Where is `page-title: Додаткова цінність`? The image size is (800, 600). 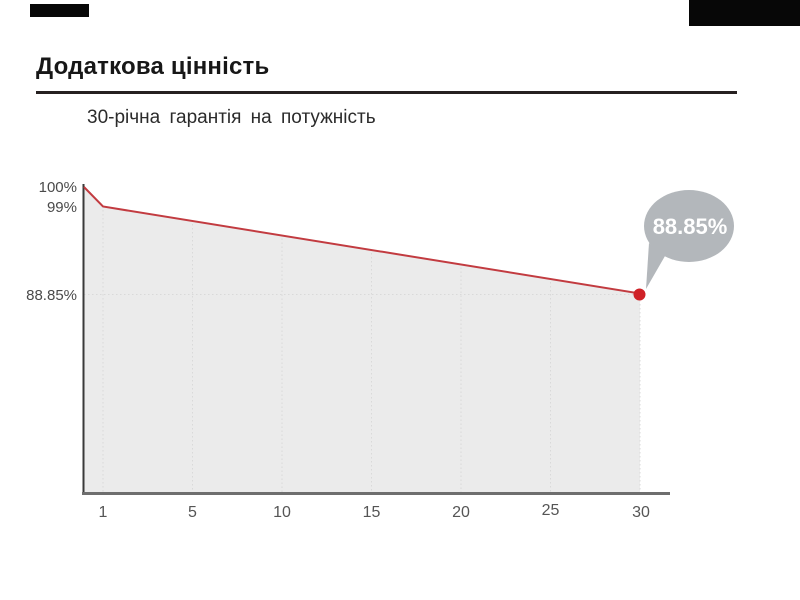 page-title: Додаткова цінність is located at coordinates (153, 66).